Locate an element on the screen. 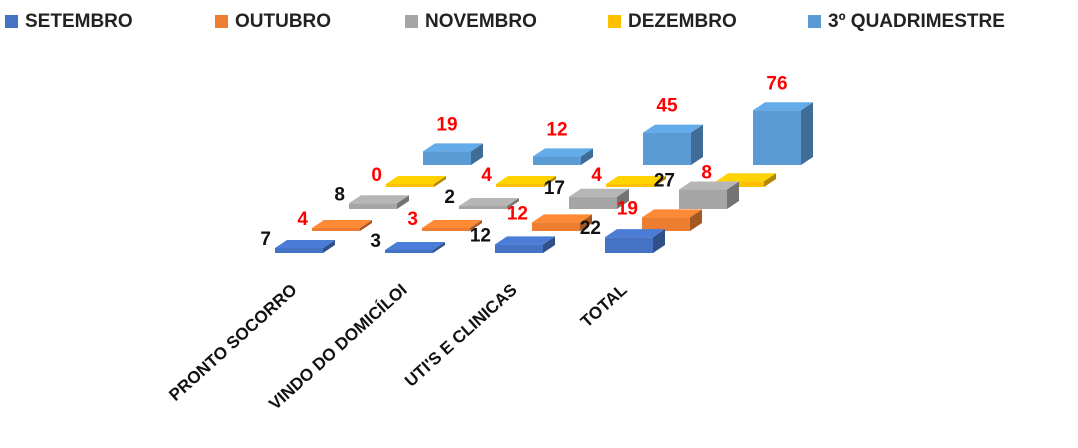 This screenshot has width=1078, height=448. x-tick-label: UTI'S E CLINICAS is located at coordinates (461, 335).